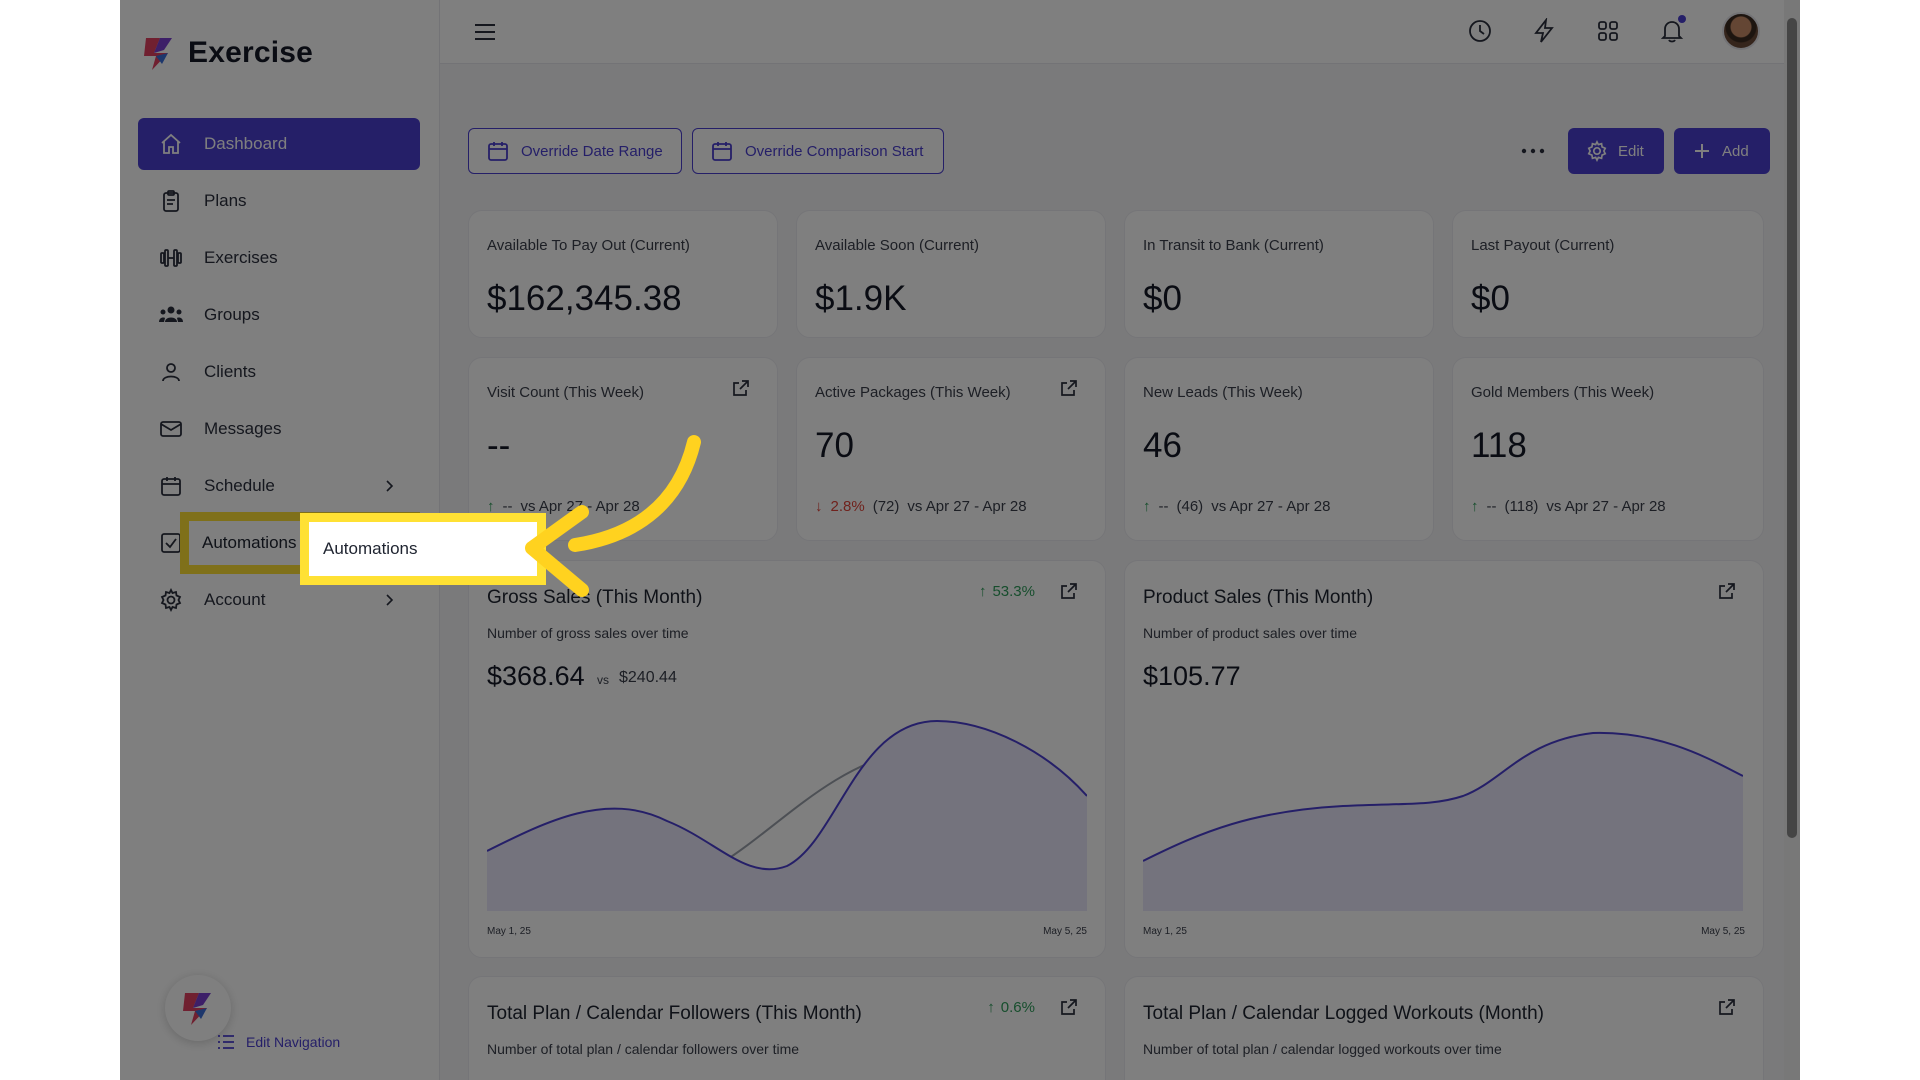  What do you see at coordinates (423, 549) in the screenshot?
I see `automations-highlight: Automations` at bounding box center [423, 549].